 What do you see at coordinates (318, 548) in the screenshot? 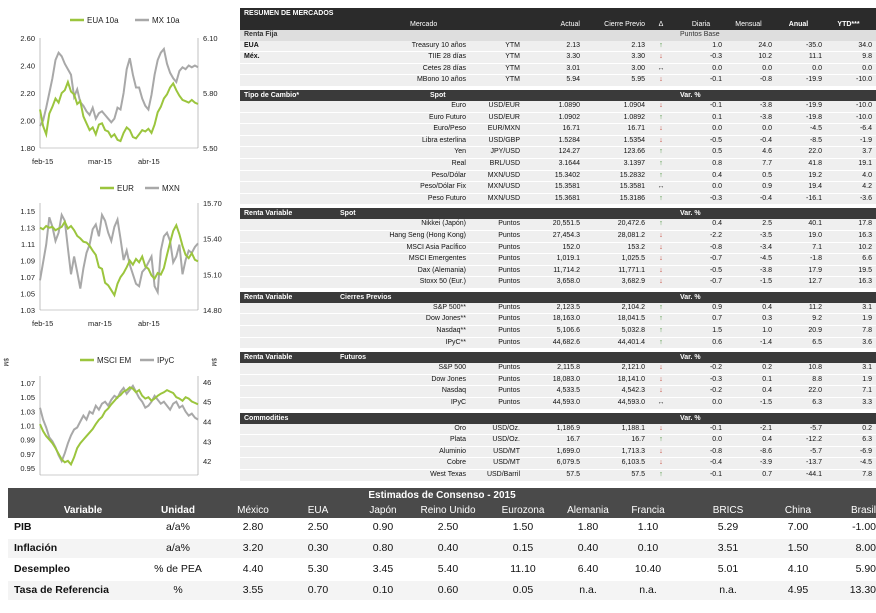
I see `consensus-value: 0.30` at bounding box center [318, 548].